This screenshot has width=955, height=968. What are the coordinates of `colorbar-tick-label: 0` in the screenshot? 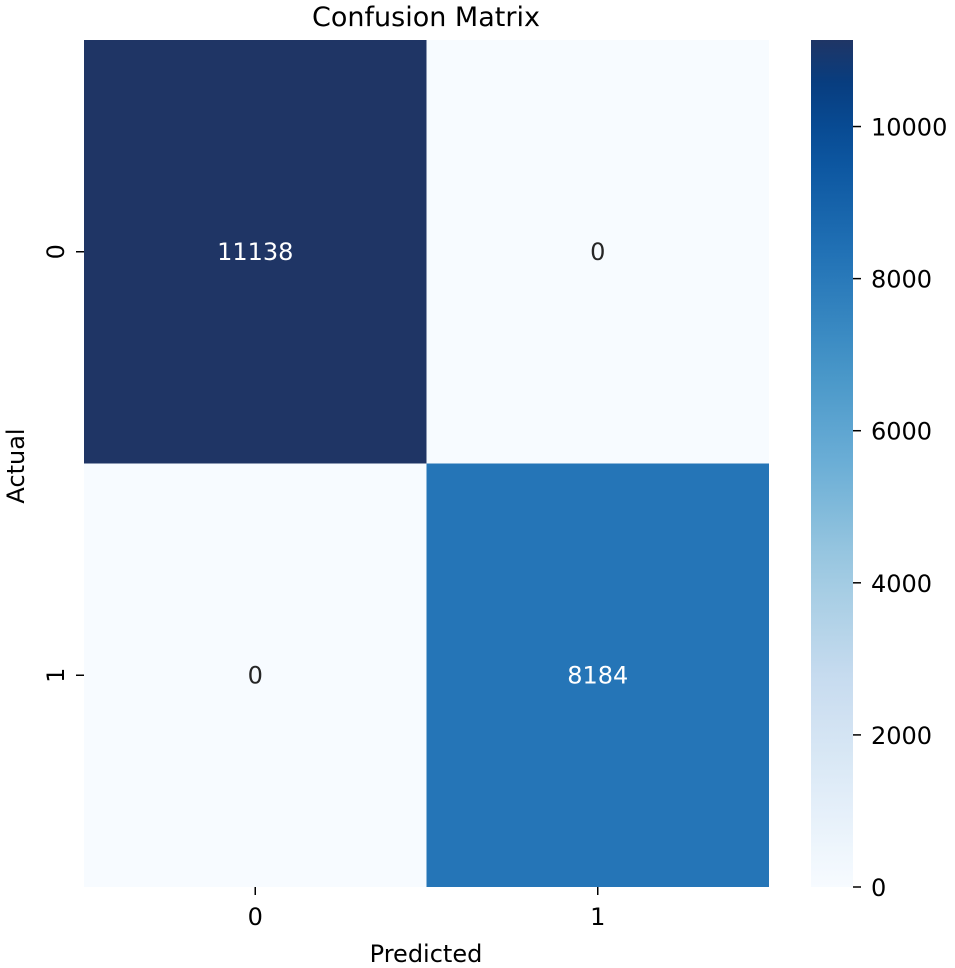 It's located at (878, 888).